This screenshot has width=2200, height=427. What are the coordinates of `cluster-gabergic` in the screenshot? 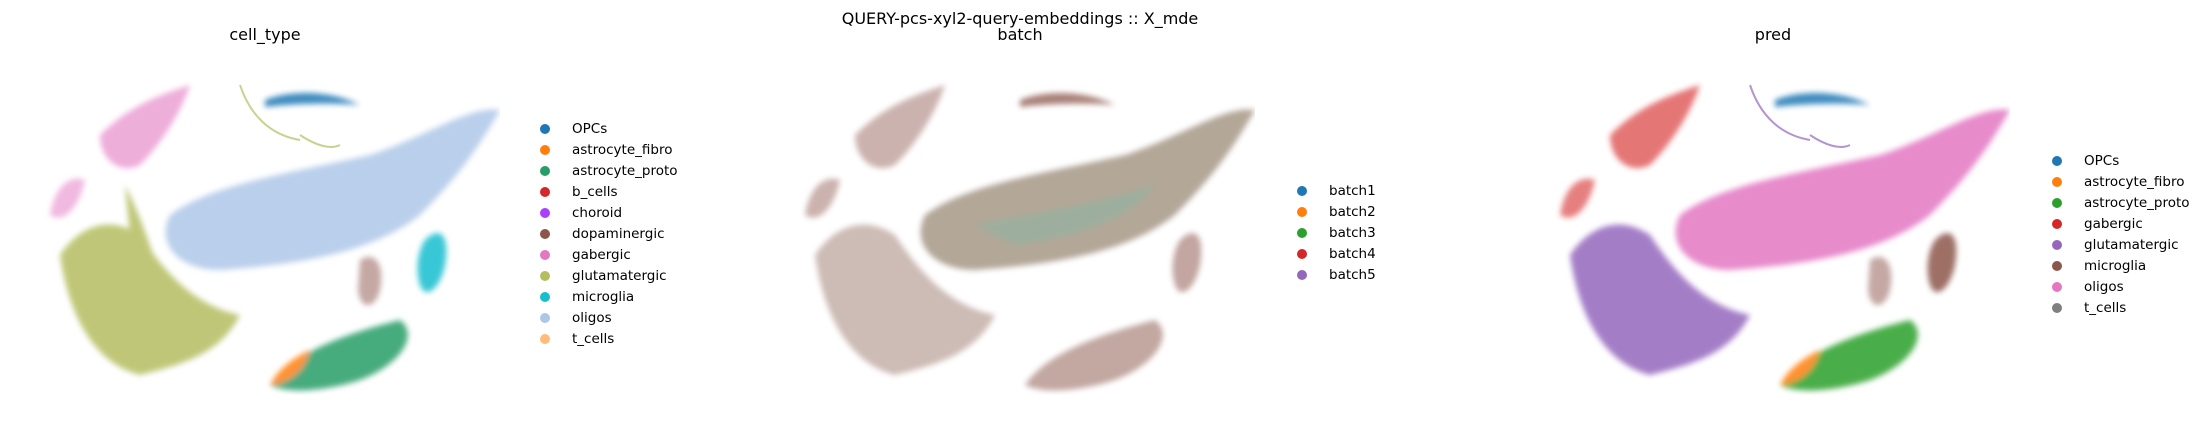 It's located at (145, 127).